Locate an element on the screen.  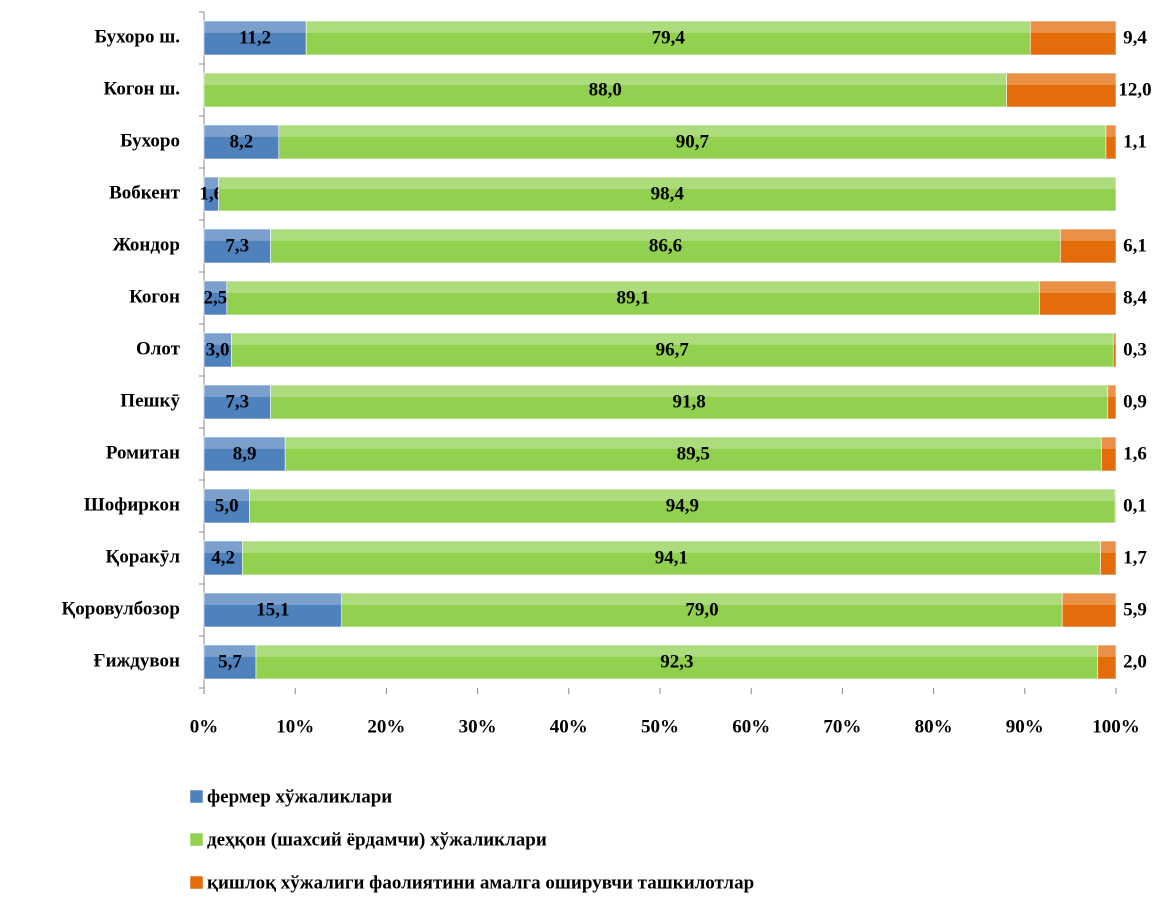
x-tick-label: 20% is located at coordinates (386, 726).